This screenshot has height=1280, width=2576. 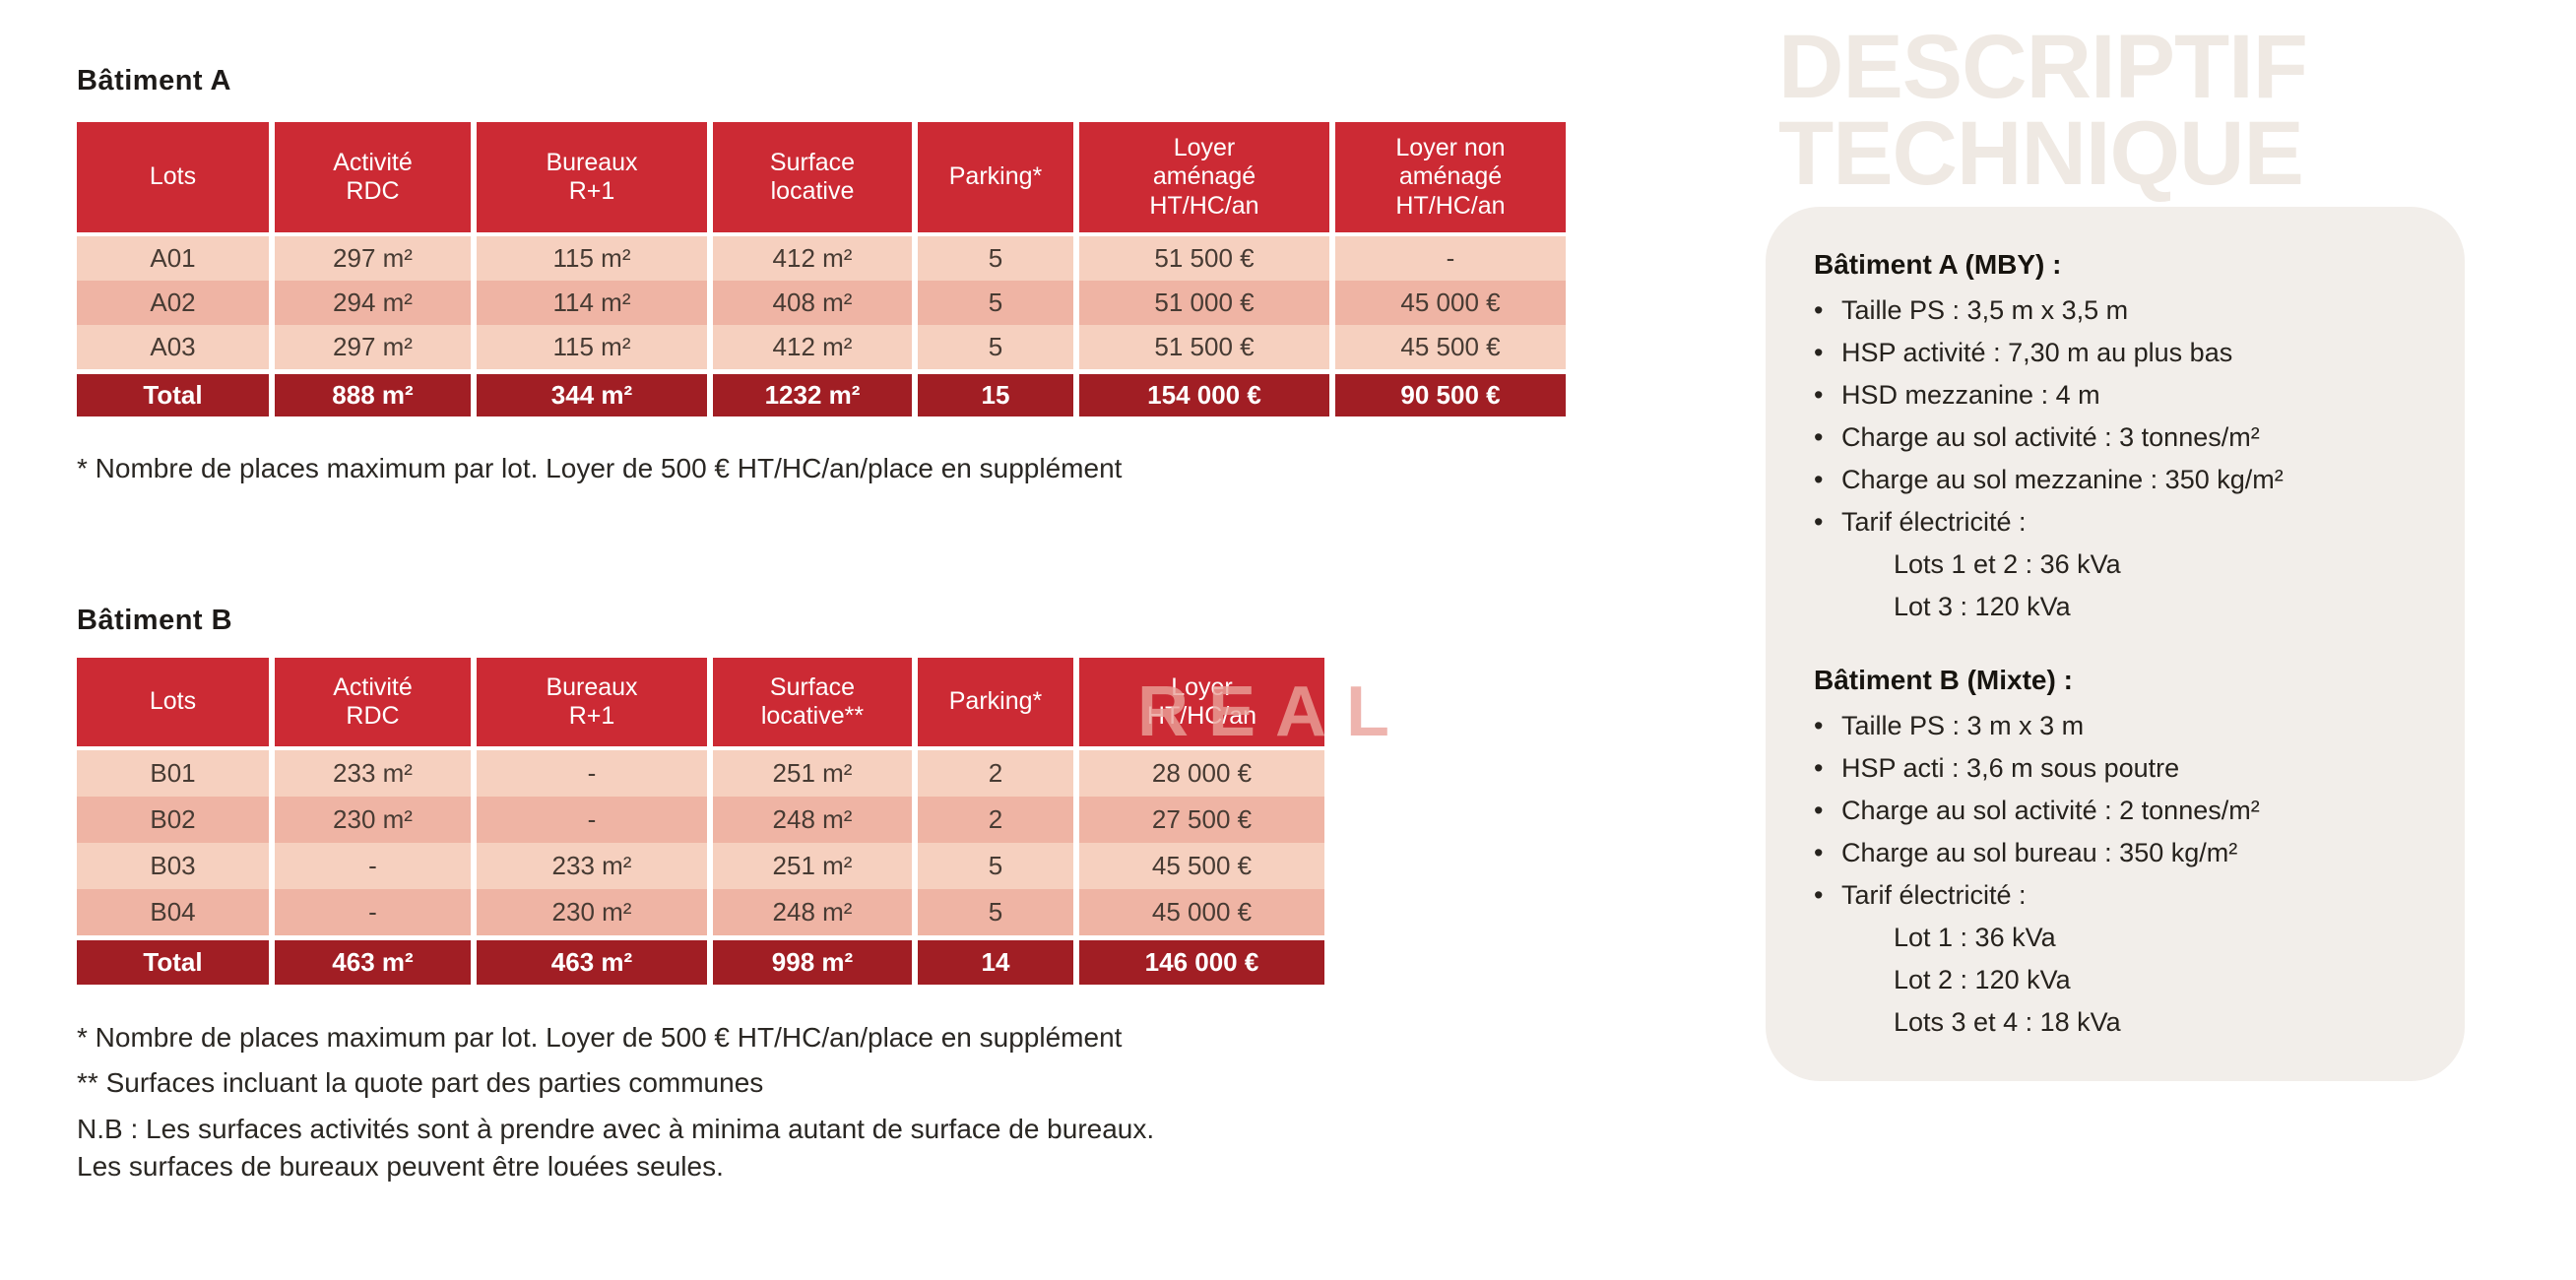 What do you see at coordinates (2062, 479) in the screenshot?
I see `bullet-text: Charge au sol mezzanine : 350 kg/m²` at bounding box center [2062, 479].